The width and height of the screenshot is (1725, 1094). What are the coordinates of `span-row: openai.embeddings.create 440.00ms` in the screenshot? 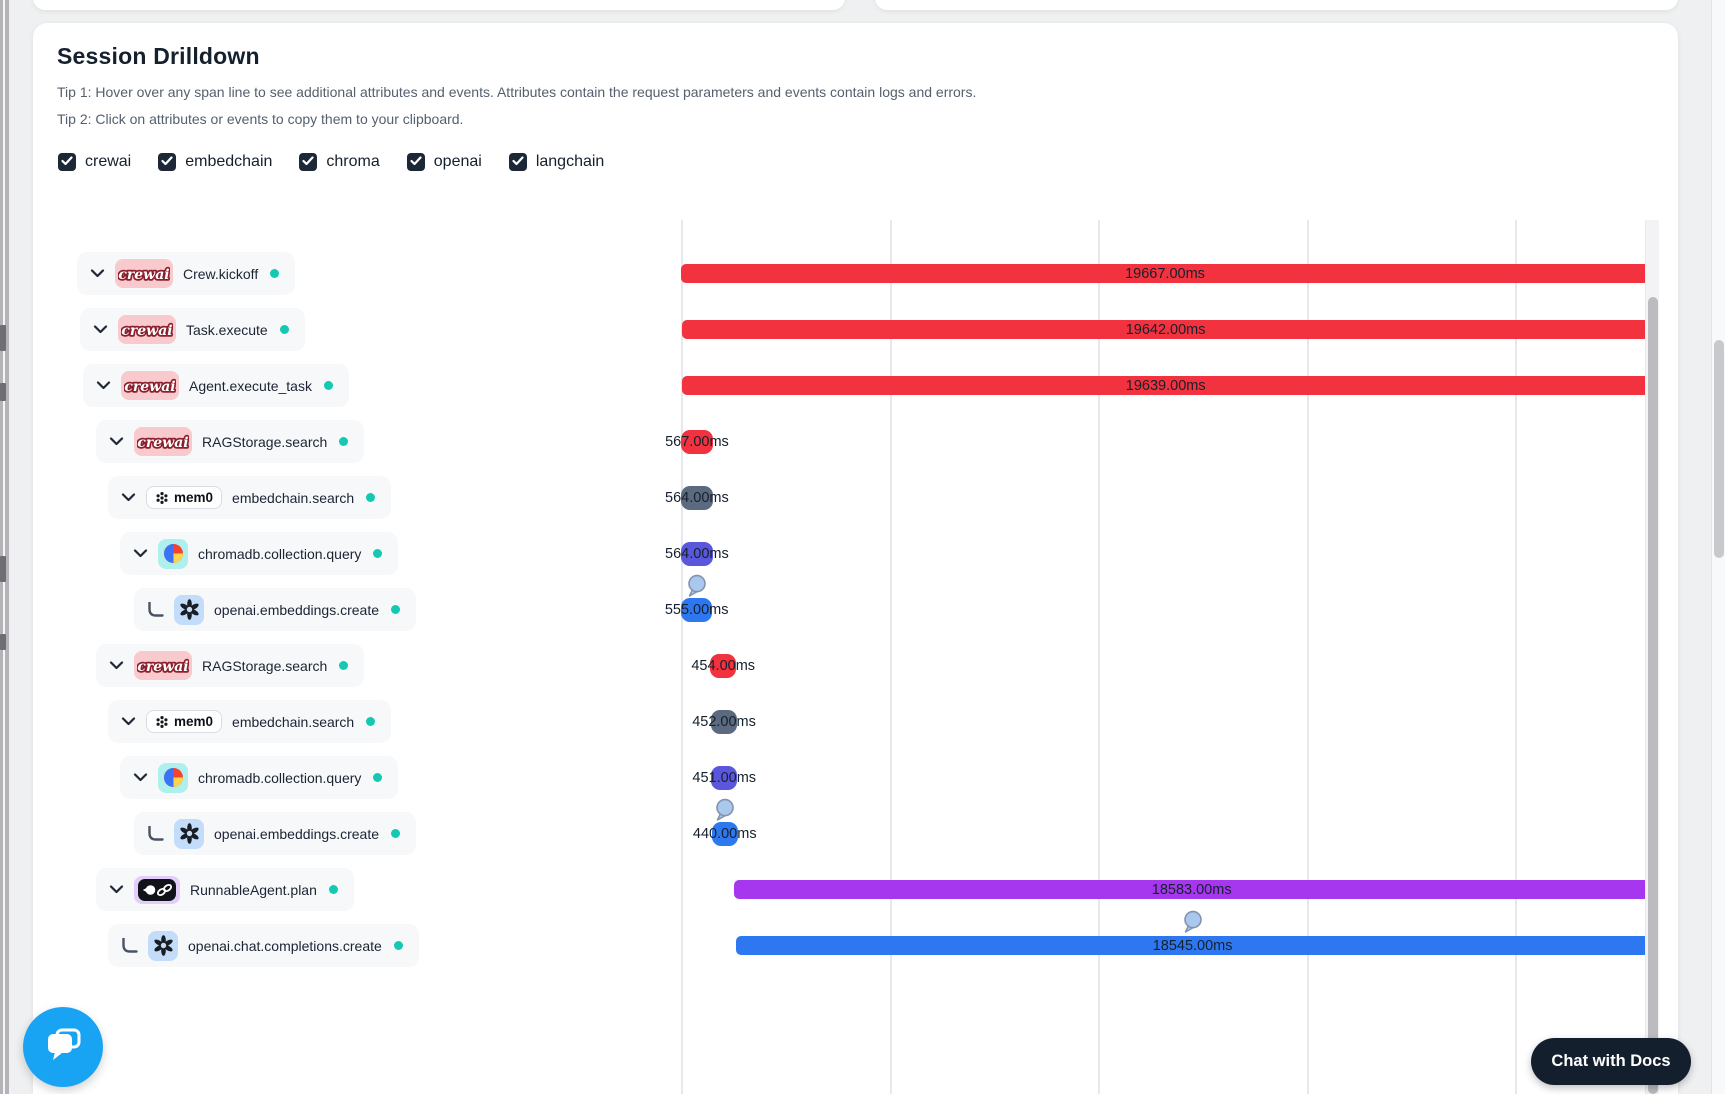 It's located at (855, 830).